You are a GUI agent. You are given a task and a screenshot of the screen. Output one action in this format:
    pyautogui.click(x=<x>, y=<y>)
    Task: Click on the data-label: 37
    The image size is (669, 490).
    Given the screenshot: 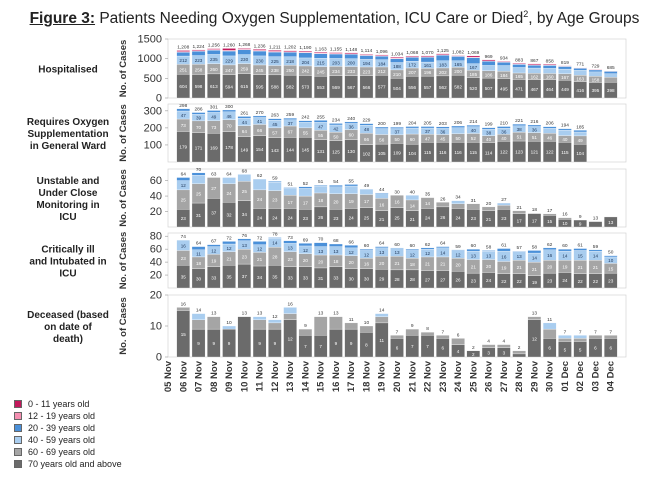 What is the action you would take?
    pyautogui.click(x=397, y=132)
    